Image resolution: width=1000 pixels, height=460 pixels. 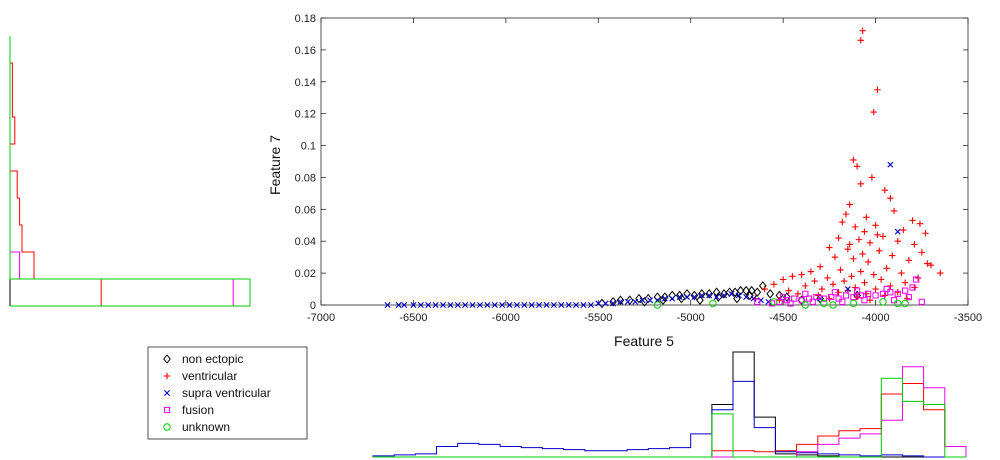 What do you see at coordinates (598, 318) in the screenshot?
I see `x-tick-label: -5500` at bounding box center [598, 318].